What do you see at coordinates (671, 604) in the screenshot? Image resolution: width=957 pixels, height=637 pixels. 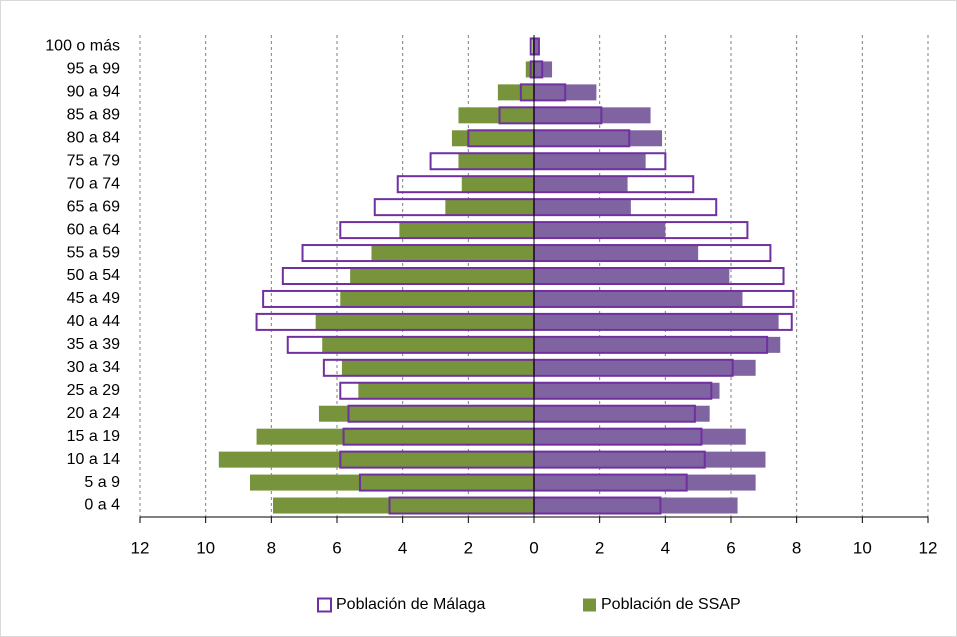 I see `legend-label: Población de SSAP` at bounding box center [671, 604].